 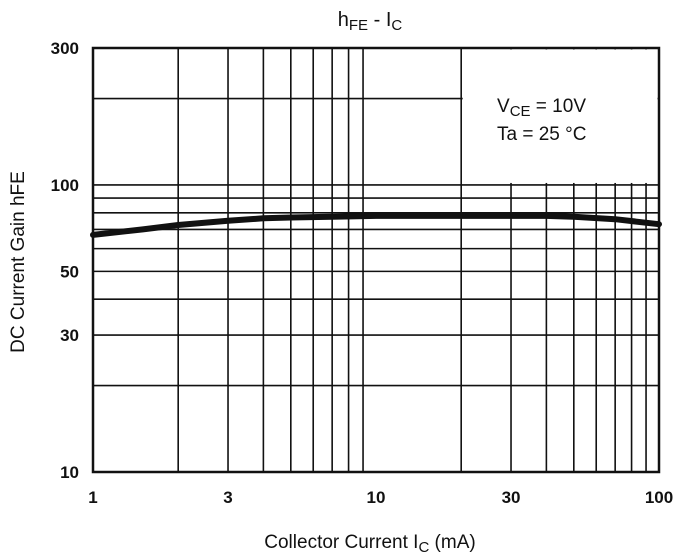 I want to click on series-line, so click(x=376, y=225).